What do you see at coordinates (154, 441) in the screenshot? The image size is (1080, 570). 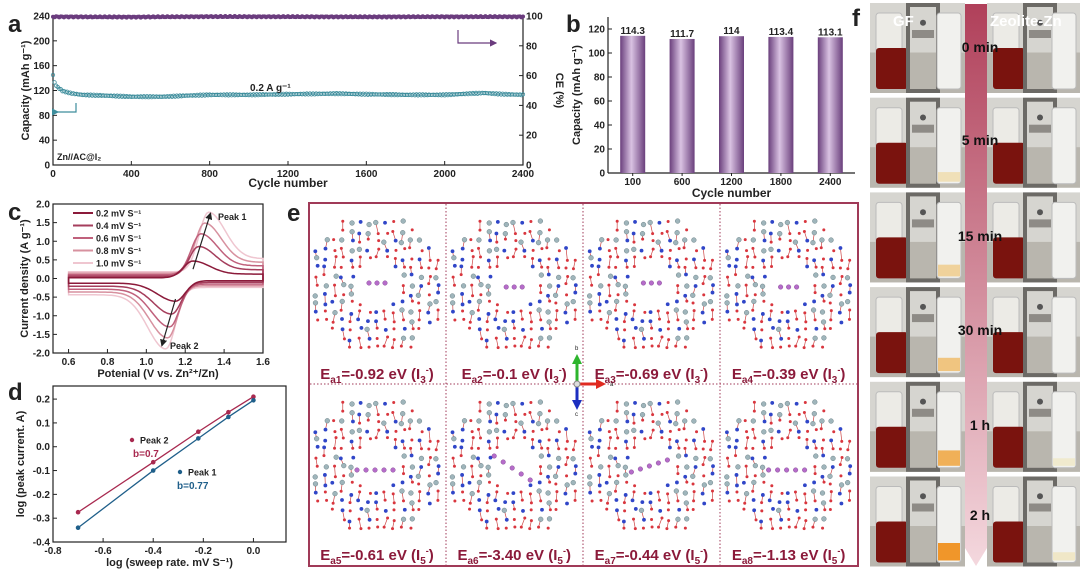 I see `legend-label: Peak 2` at bounding box center [154, 441].